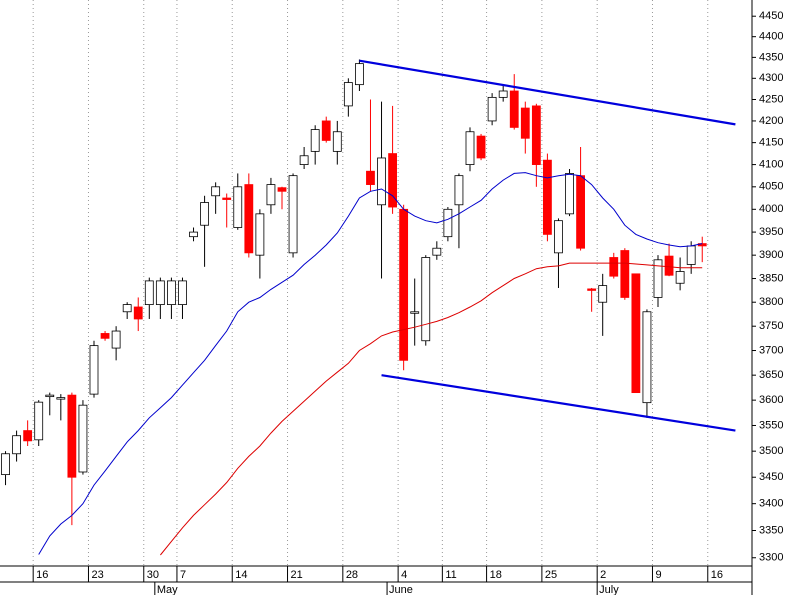 This screenshot has width=806, height=595. What do you see at coordinates (771, 477) in the screenshot?
I see `y-tick-label: 3450` at bounding box center [771, 477].